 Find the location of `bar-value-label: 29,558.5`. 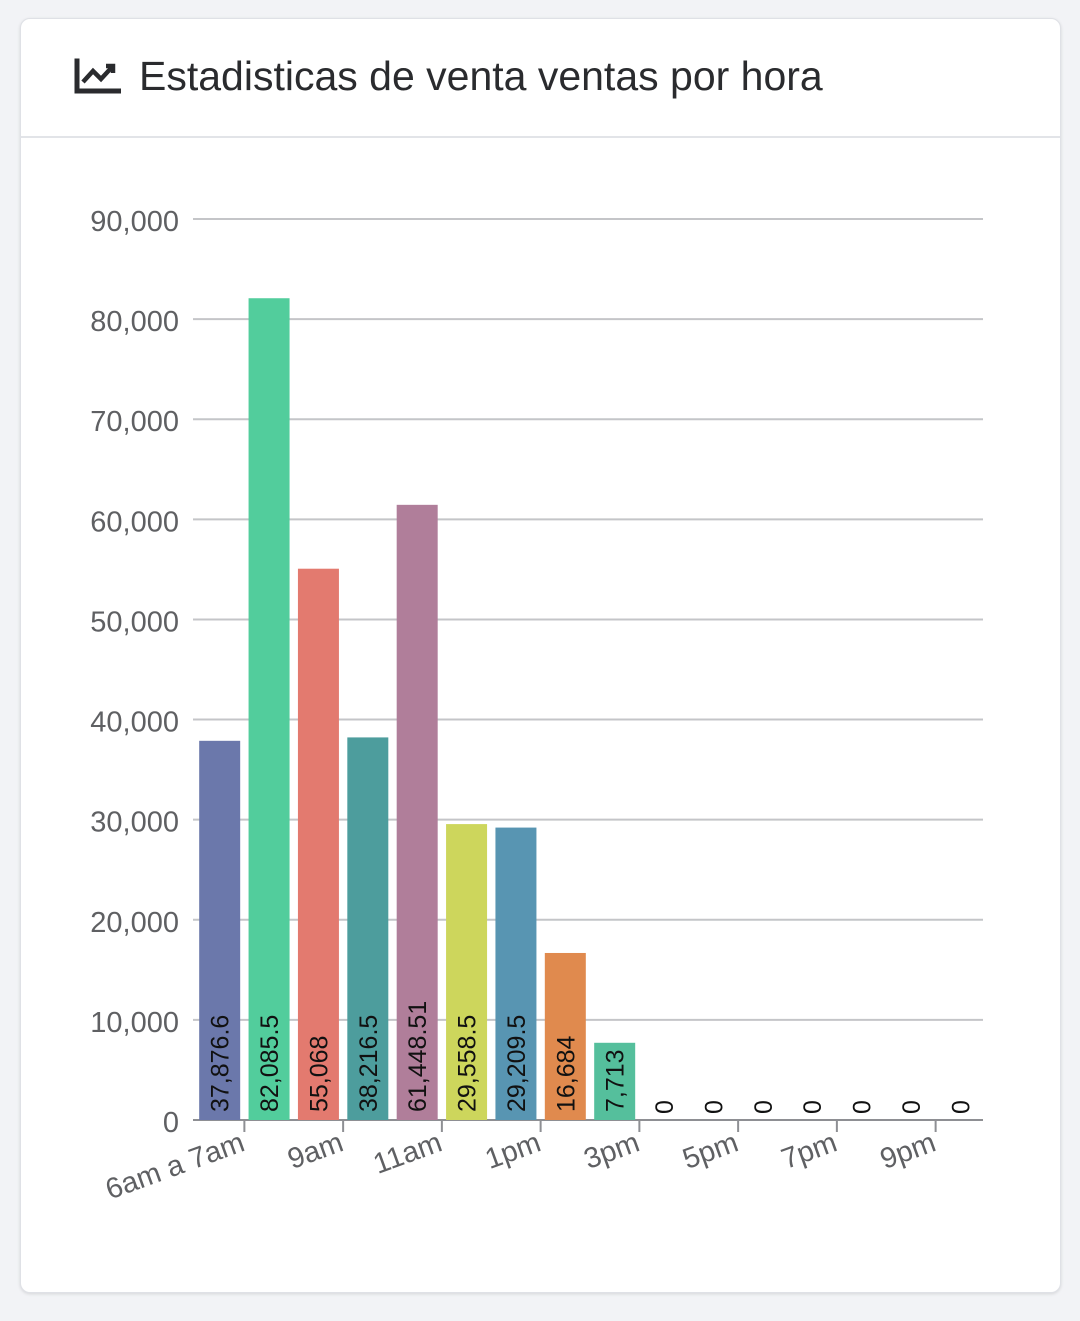

bar-value-label: 29,558.5 is located at coordinates (468, 1063).